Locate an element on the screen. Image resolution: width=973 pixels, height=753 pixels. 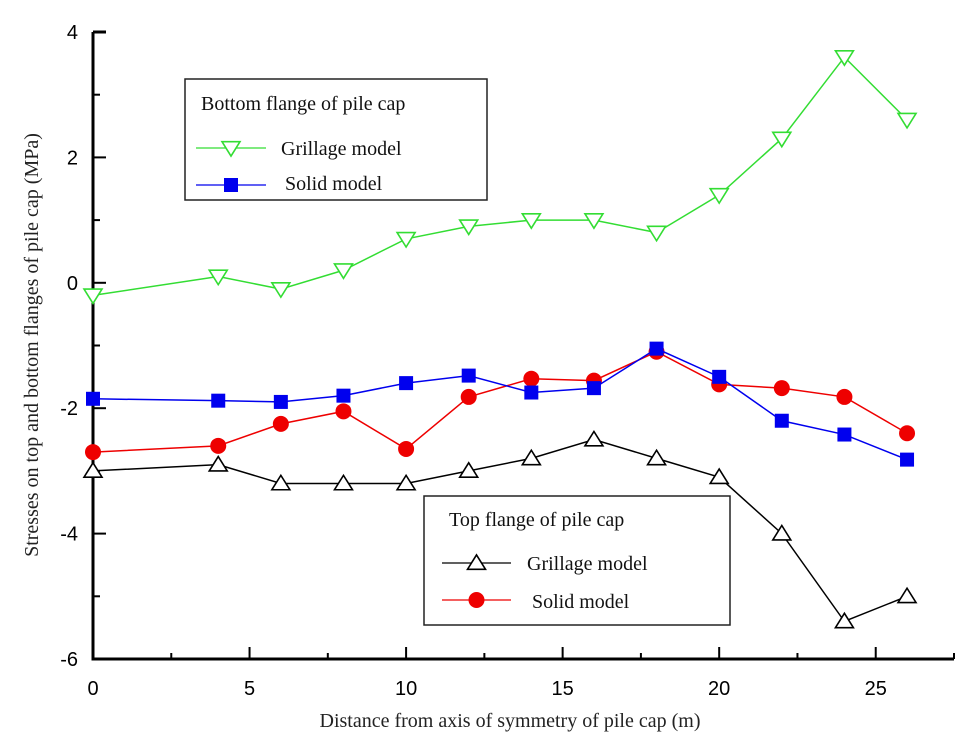
series-bottom-flange-solid-model is located at coordinates (500, 404).